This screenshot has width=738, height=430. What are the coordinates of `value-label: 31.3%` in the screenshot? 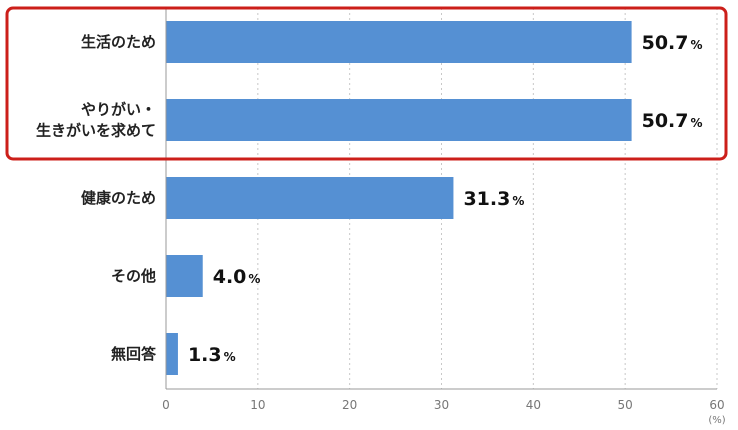 It's located at (493, 199).